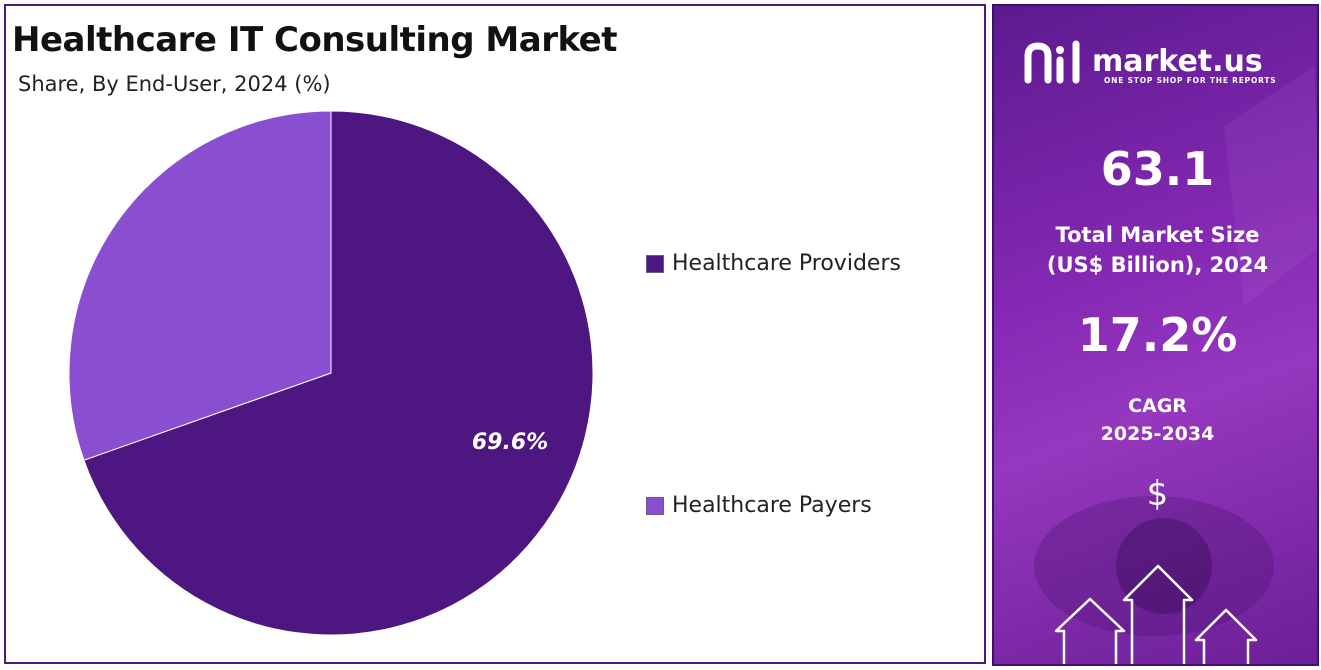 The image size is (1321, 670). I want to click on logo-tagline: ONE STOP SHOP FOR THE REPORTS, so click(1190, 80).